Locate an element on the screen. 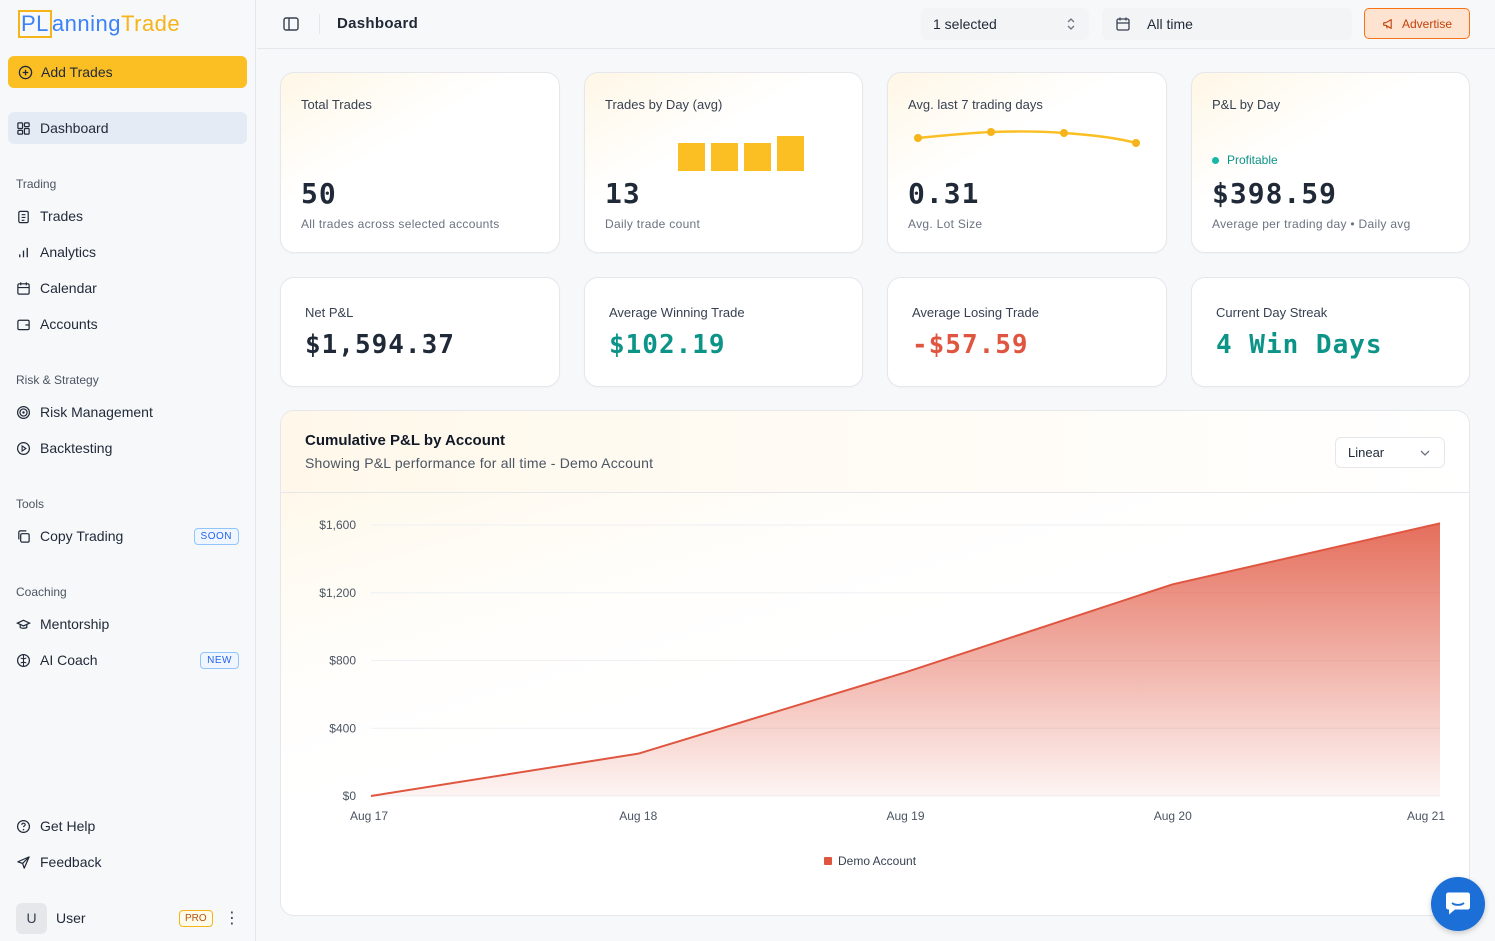  card-avg-losing-trade: Average Losing Trade -$57.59 is located at coordinates (1027, 332).